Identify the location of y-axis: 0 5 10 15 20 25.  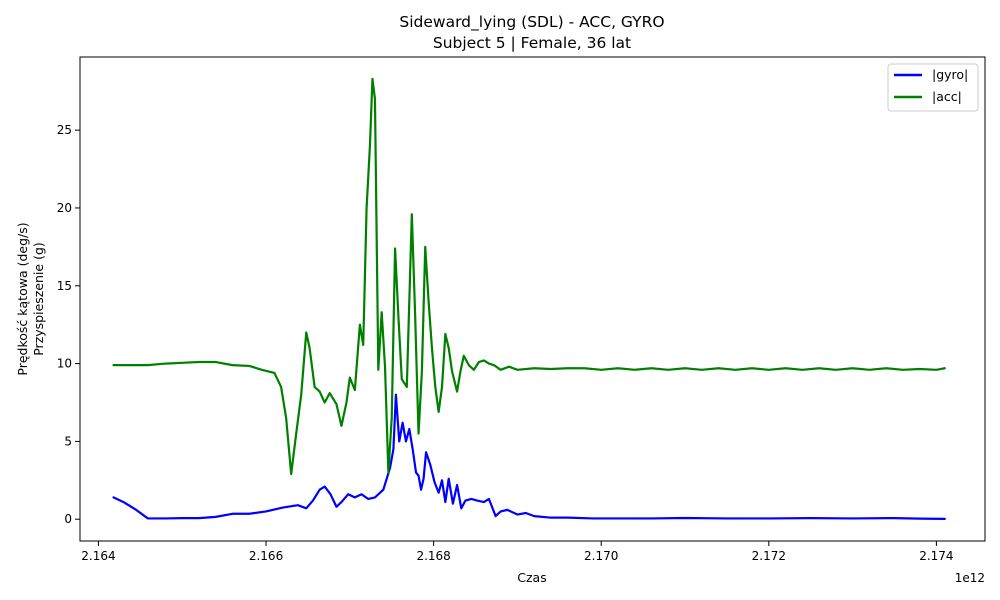
(68, 324).